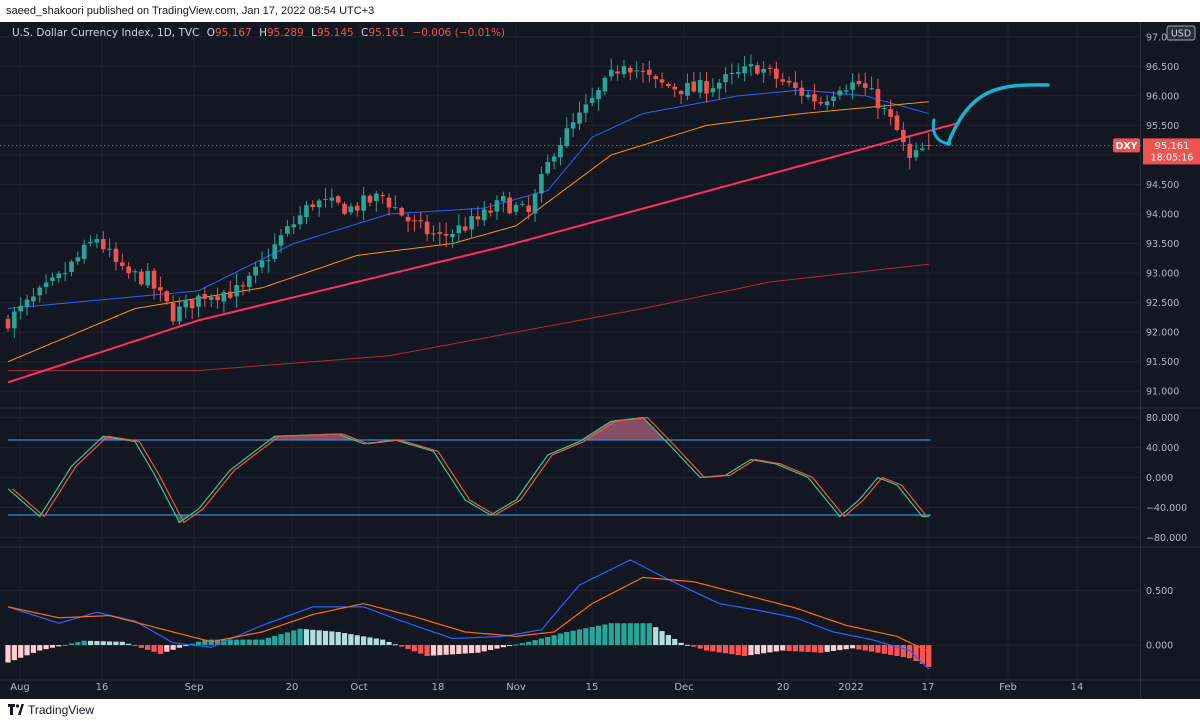  I want to click on overbought-fill, so click(381, 428).